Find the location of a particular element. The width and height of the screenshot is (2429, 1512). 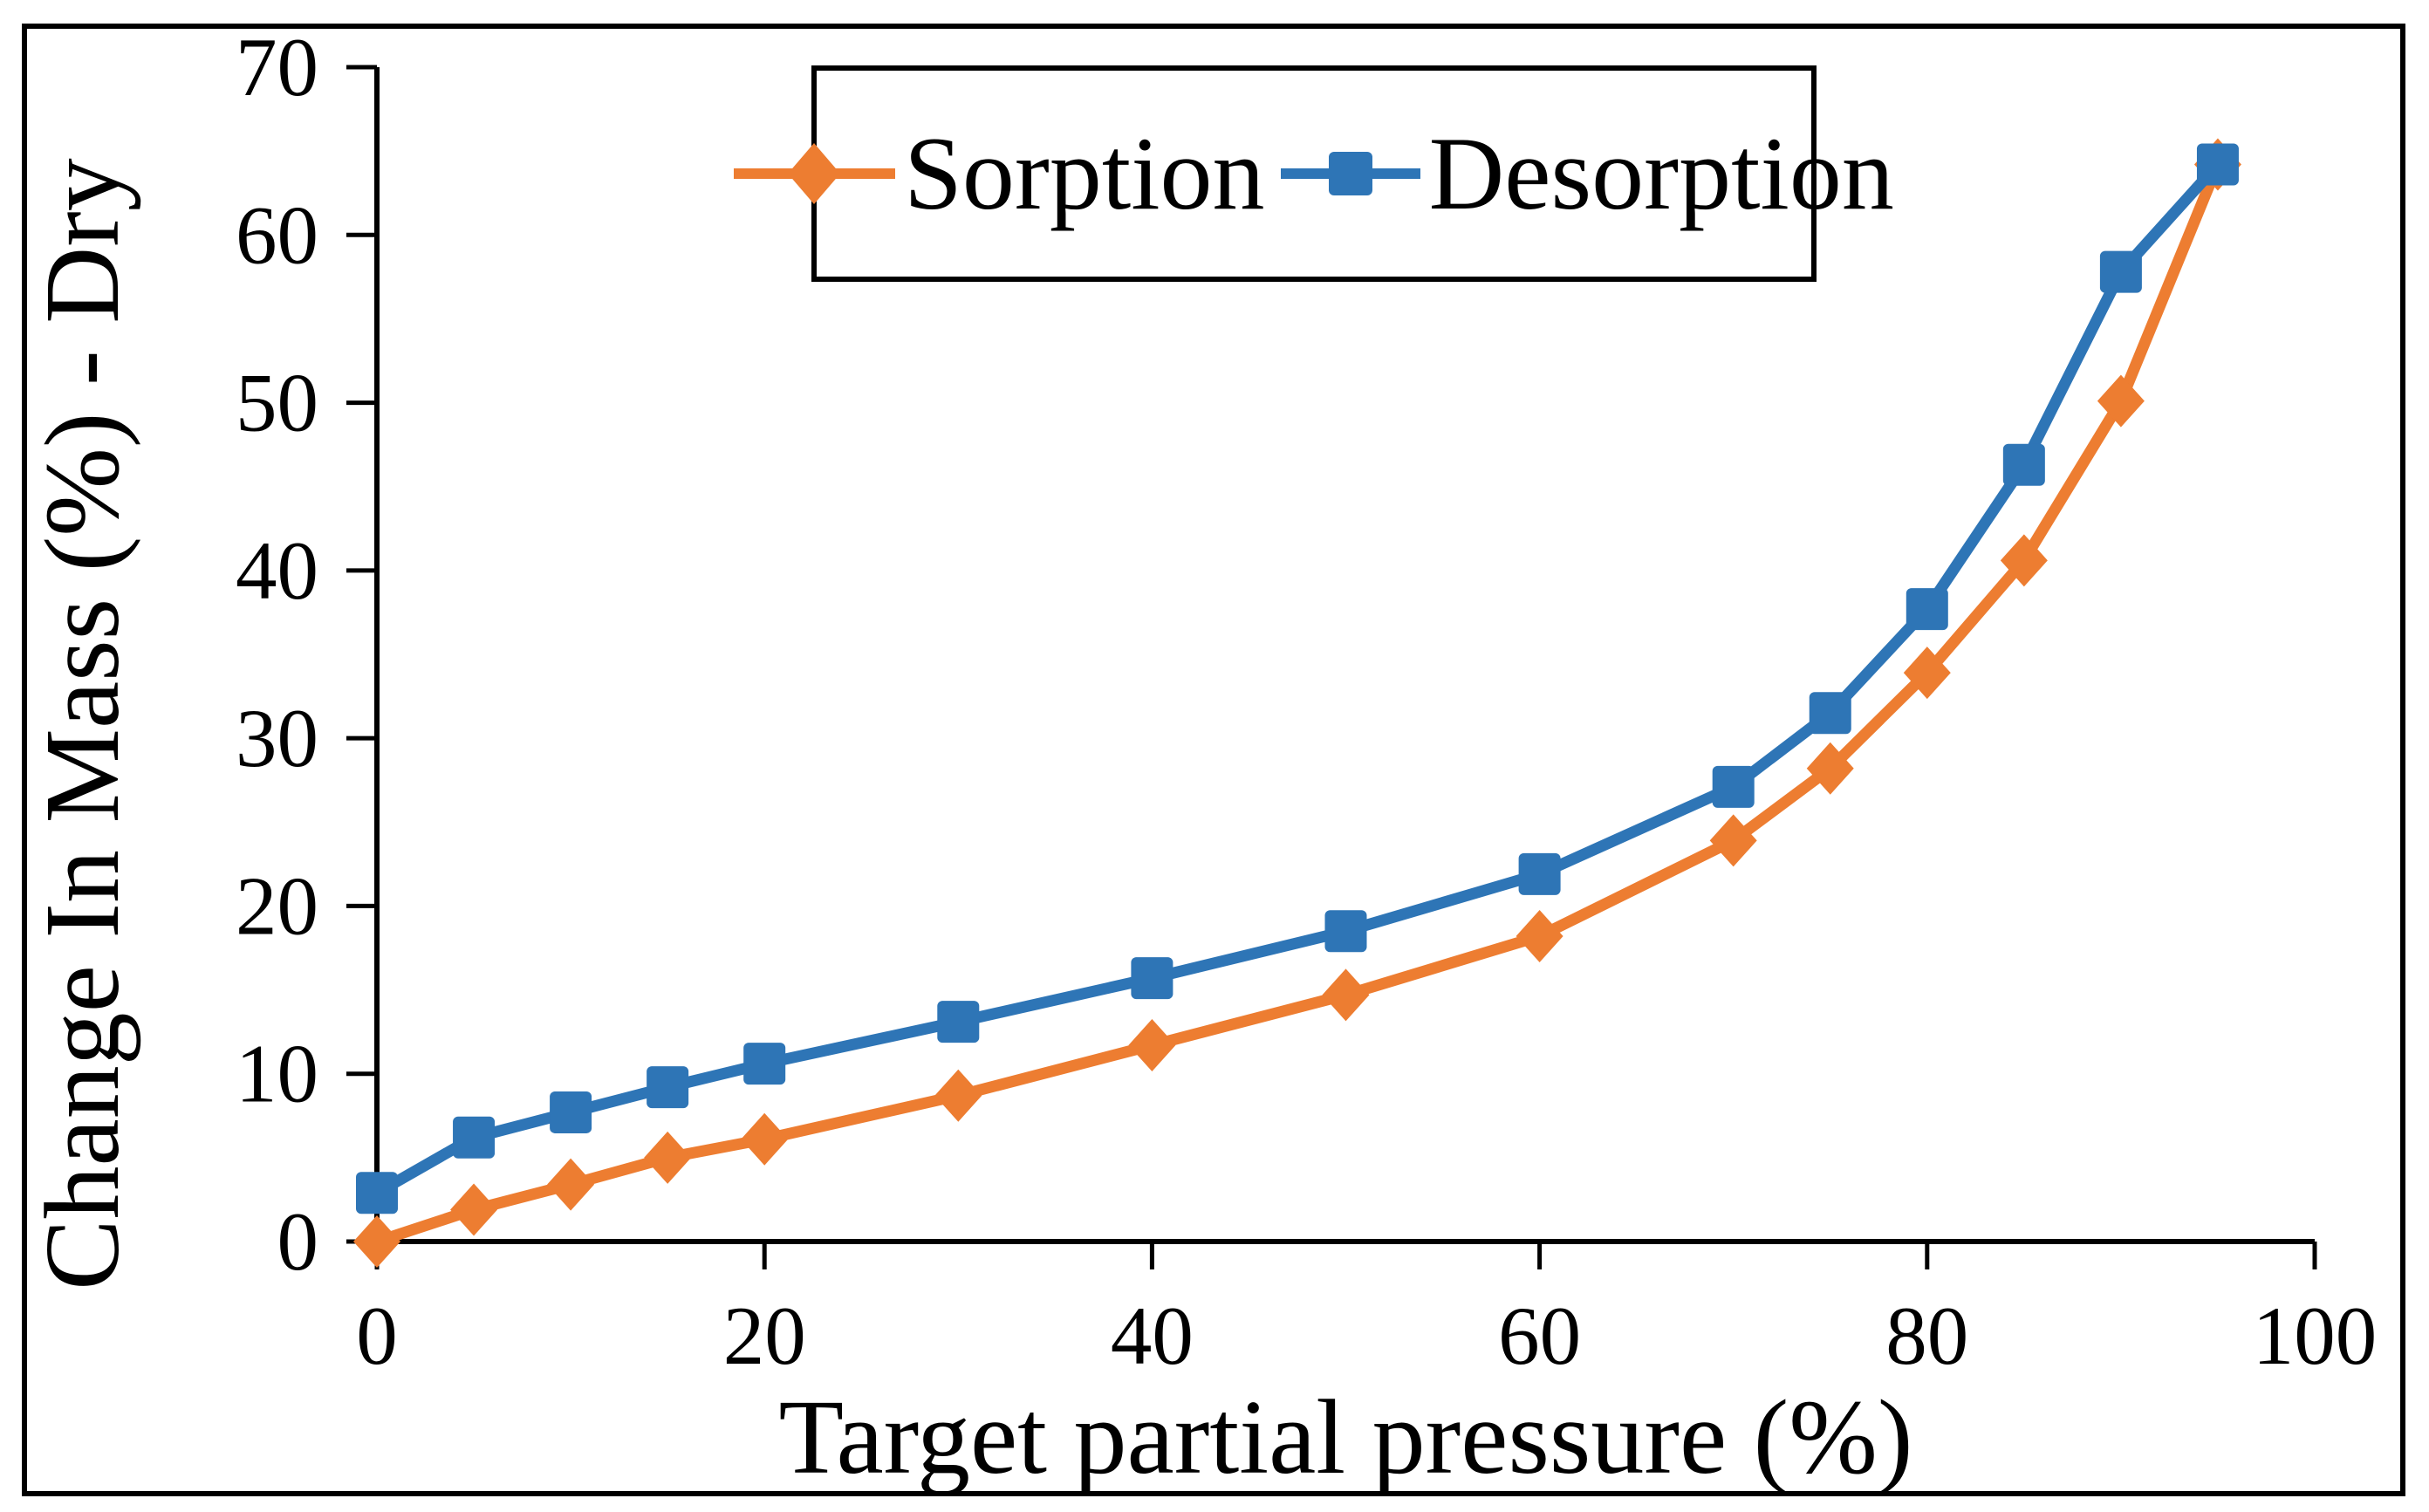

y-axis-tick-label: 50 is located at coordinates (277, 403).